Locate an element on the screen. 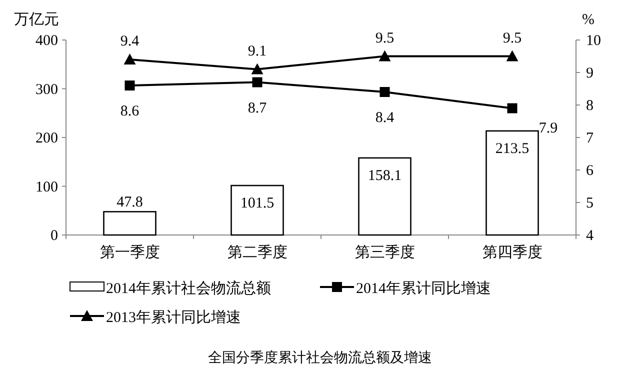 This screenshot has height=381, width=640. data-label: 8.6 is located at coordinates (130, 112).